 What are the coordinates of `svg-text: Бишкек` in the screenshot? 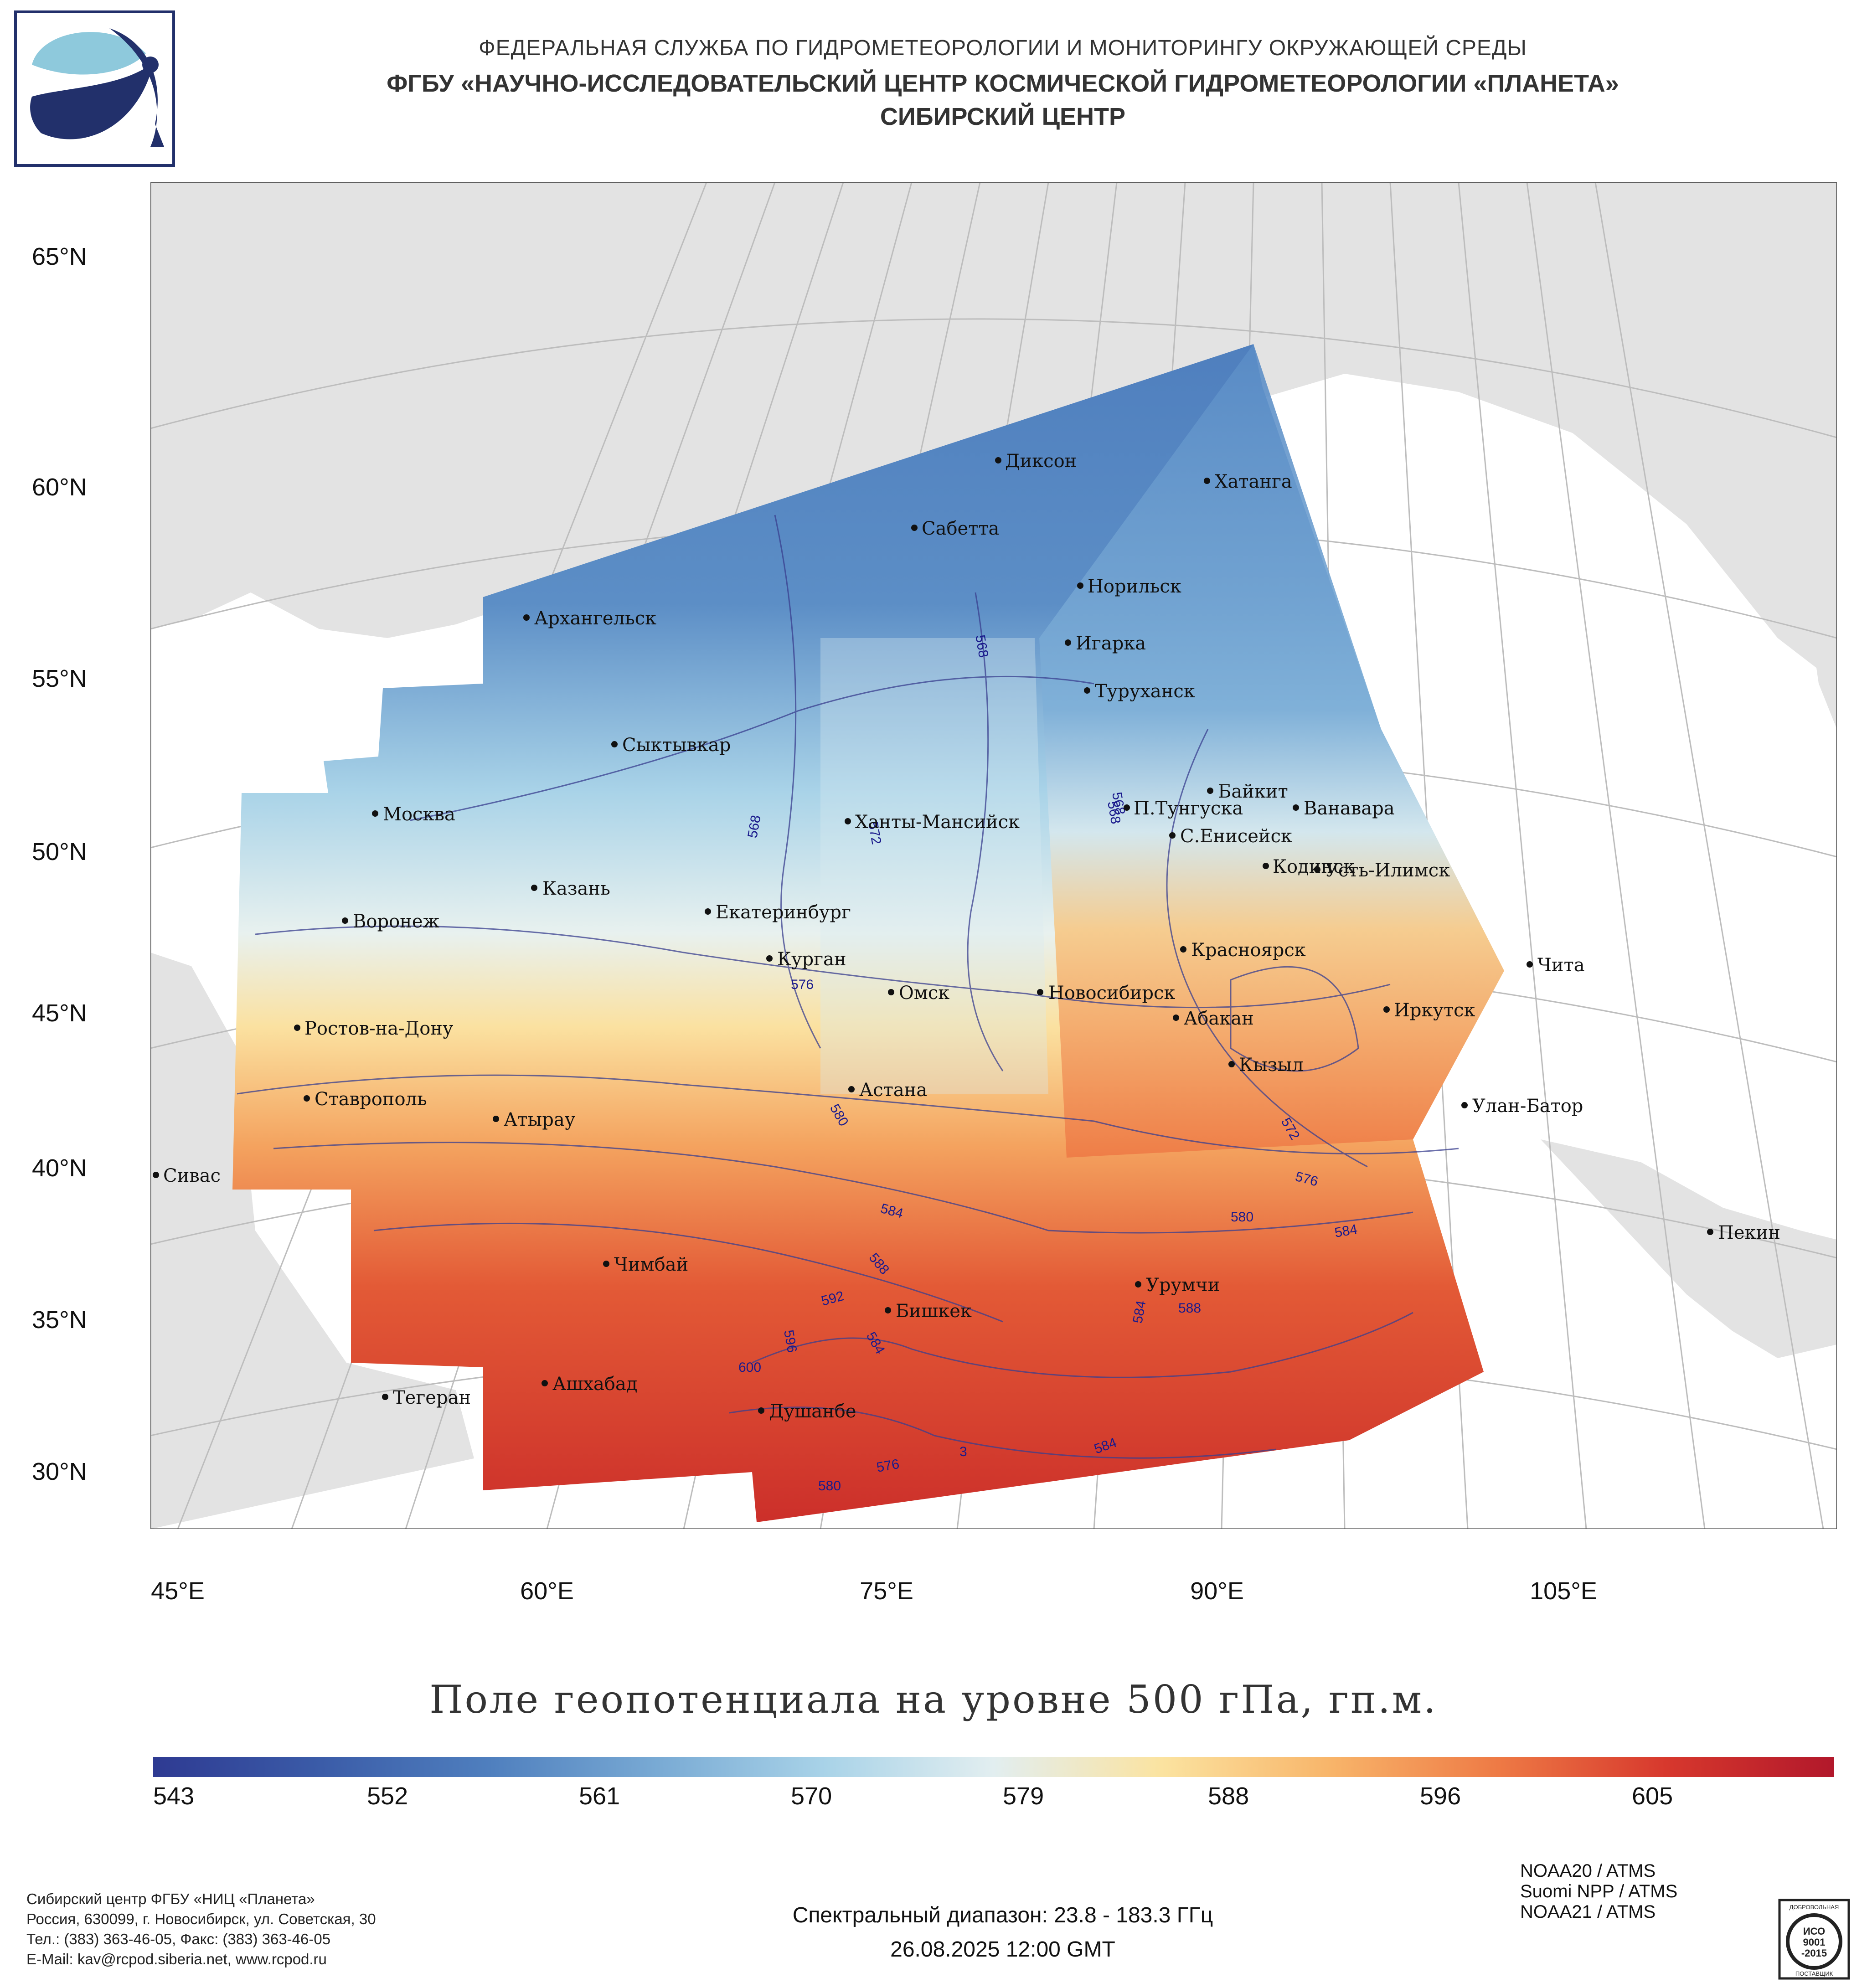 It's located at (934, 1311).